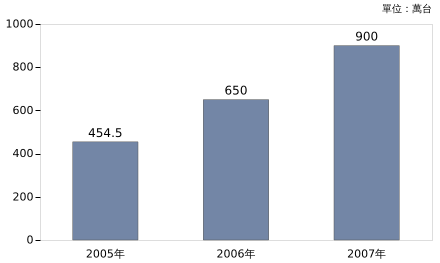  Describe the element at coordinates (236, 91) in the screenshot. I see `data-label: 650` at that location.